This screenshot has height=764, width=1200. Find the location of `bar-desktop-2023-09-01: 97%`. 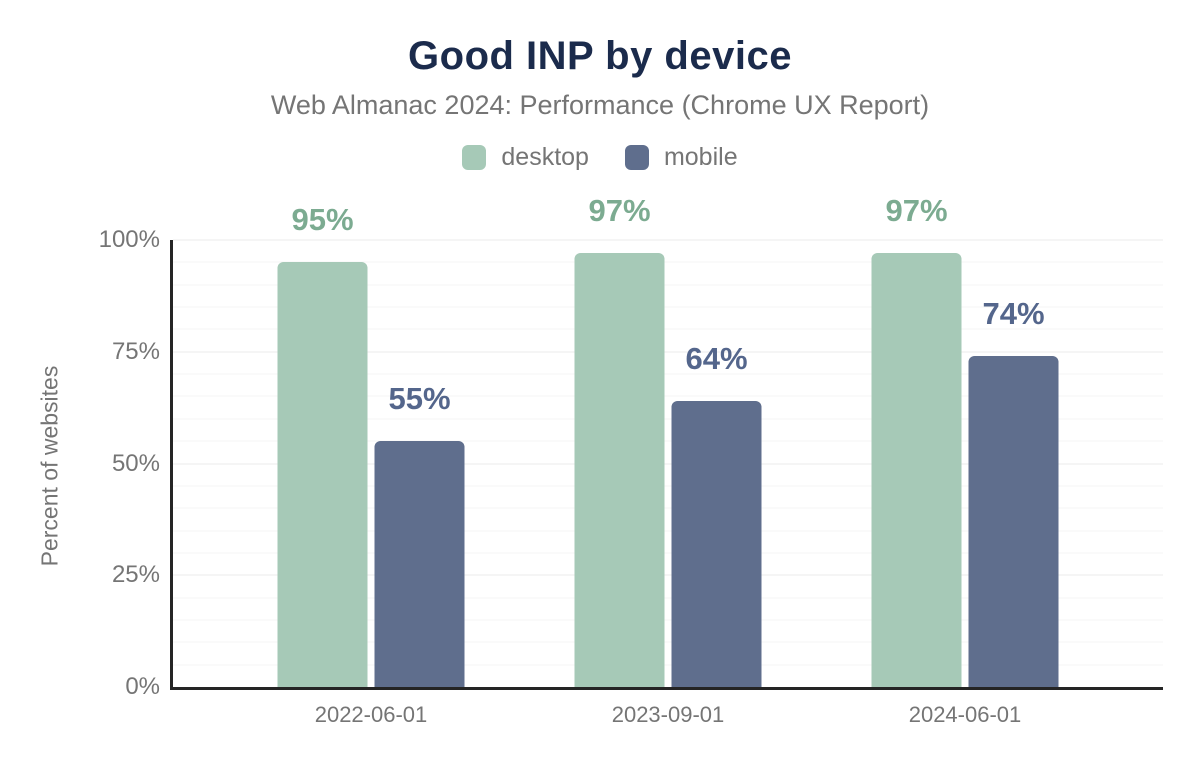

bar-desktop-2023-09-01: 97% is located at coordinates (619, 441).